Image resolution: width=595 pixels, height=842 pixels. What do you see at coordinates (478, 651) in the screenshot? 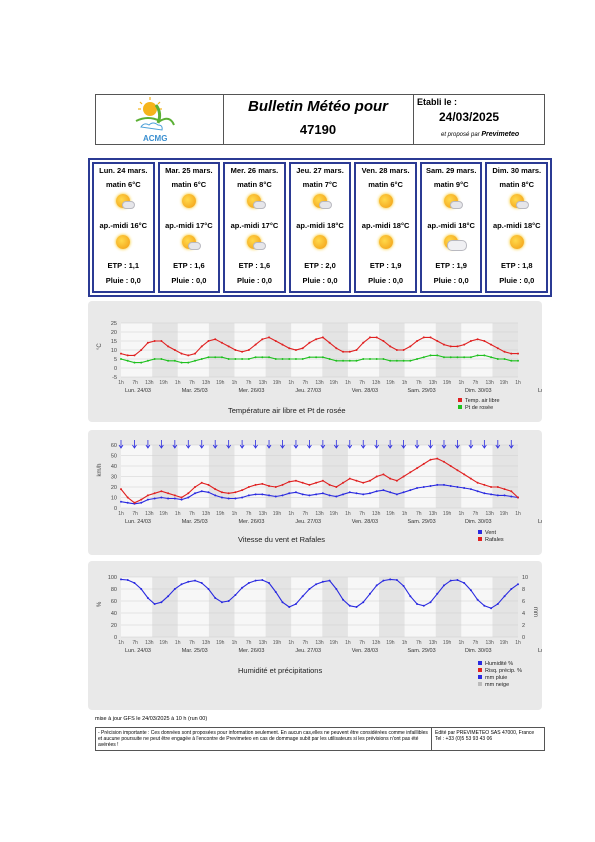
I see `x-day-label: Dim. 30/03` at bounding box center [478, 651].